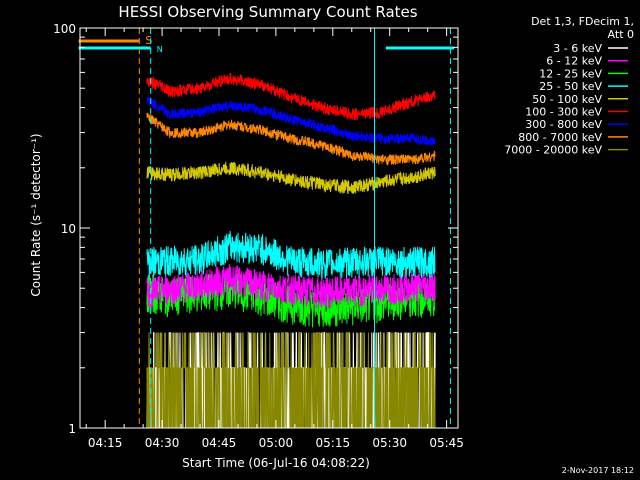 The height and width of the screenshot is (480, 640). Describe the element at coordinates (162, 443) in the screenshot. I see `x-tick-label: 04:30` at that location.